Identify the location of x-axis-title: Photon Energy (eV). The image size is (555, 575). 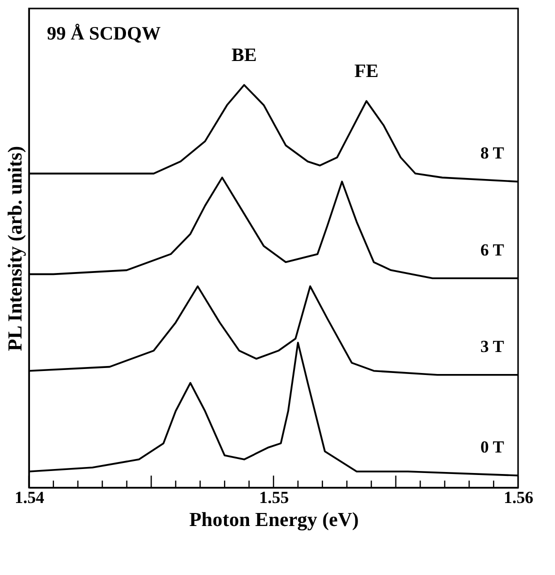
(274, 520).